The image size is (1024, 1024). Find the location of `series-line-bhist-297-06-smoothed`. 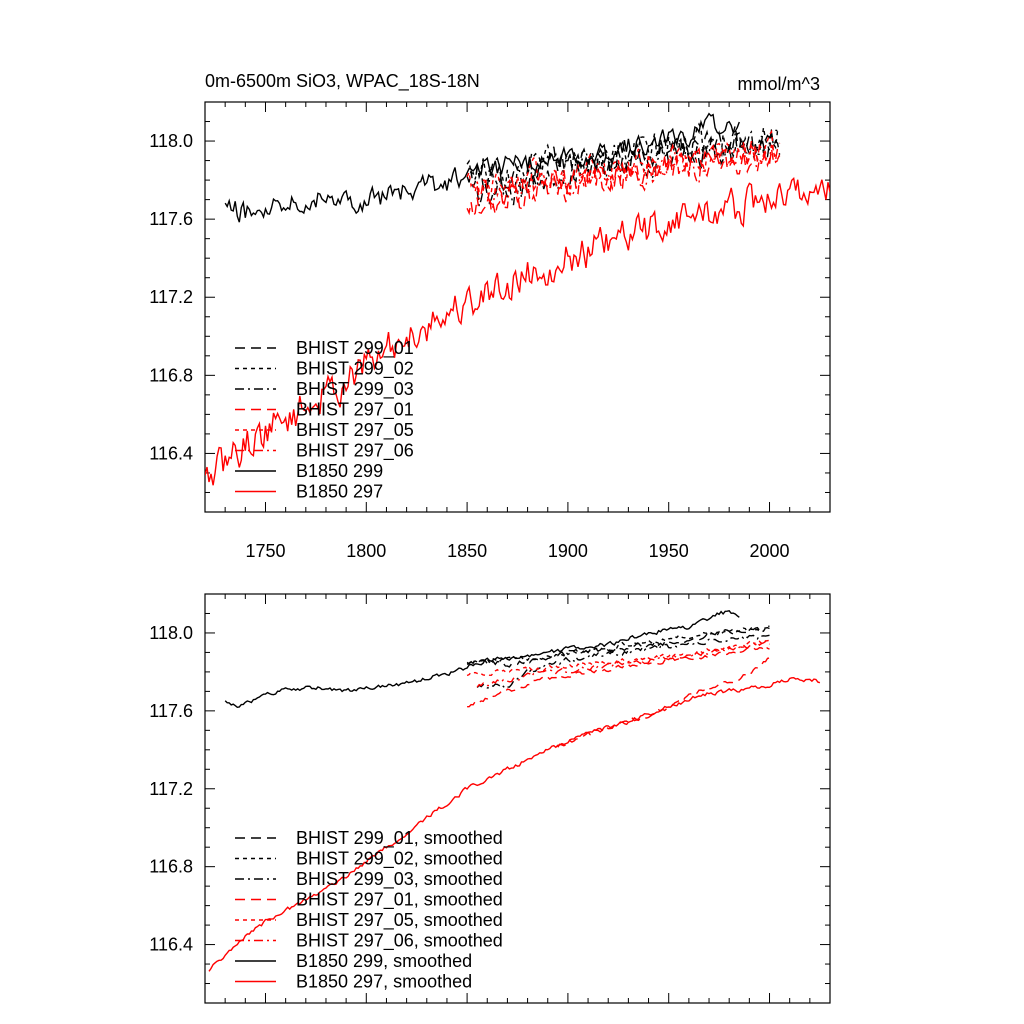

series-line-bhist-297-06-smoothed is located at coordinates (623, 664).